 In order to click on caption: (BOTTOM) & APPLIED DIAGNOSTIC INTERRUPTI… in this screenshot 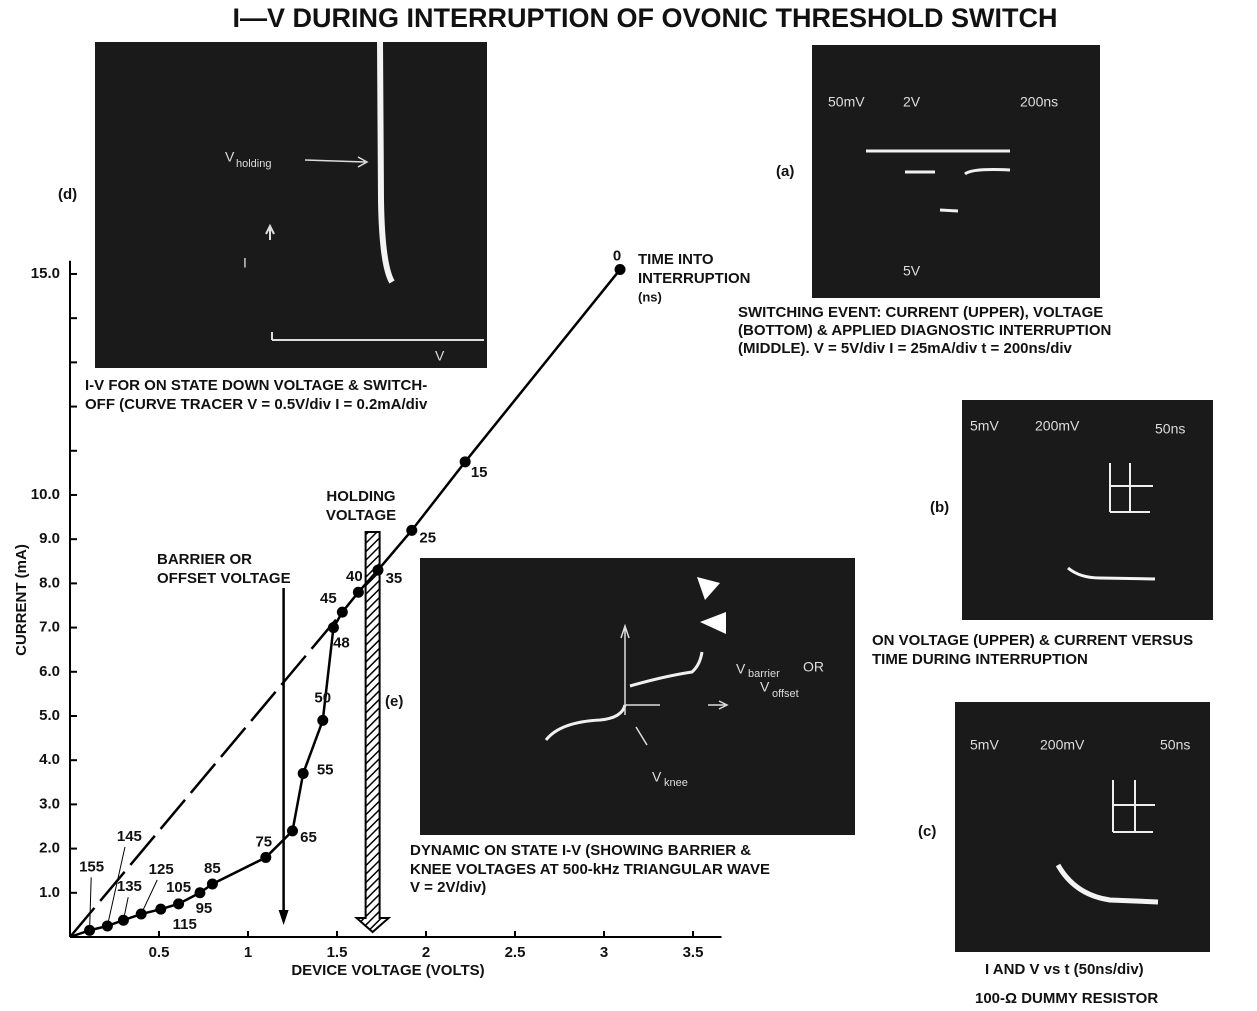, I will do `click(924, 330)`.